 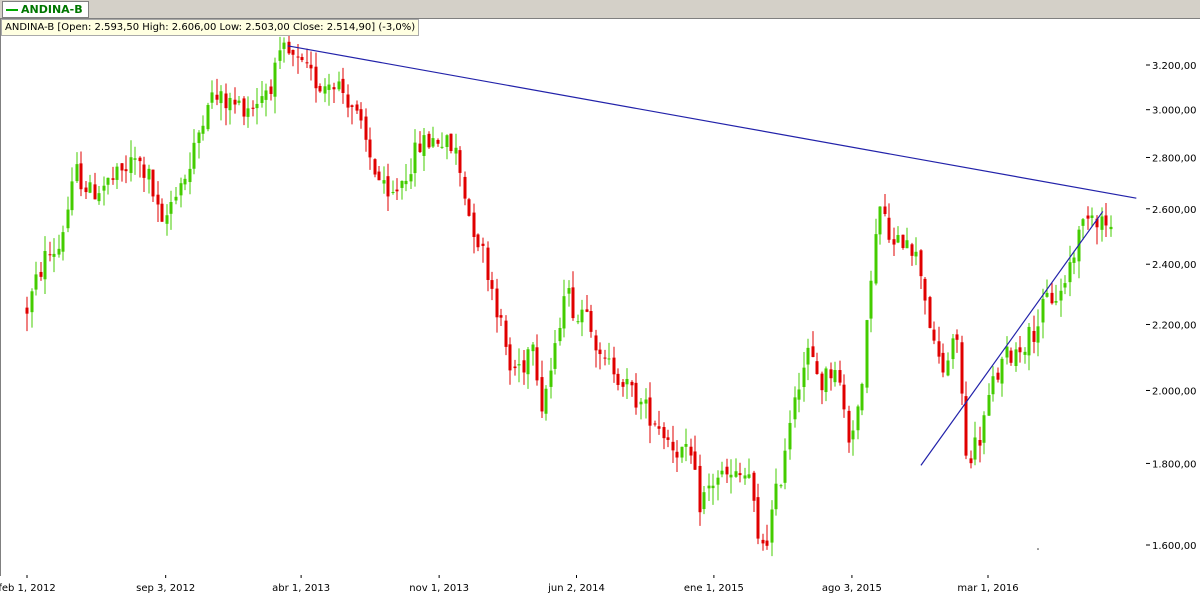 What do you see at coordinates (332, 27) in the screenshot?
I see `info-close: Close: 2.514,90` at bounding box center [332, 27].